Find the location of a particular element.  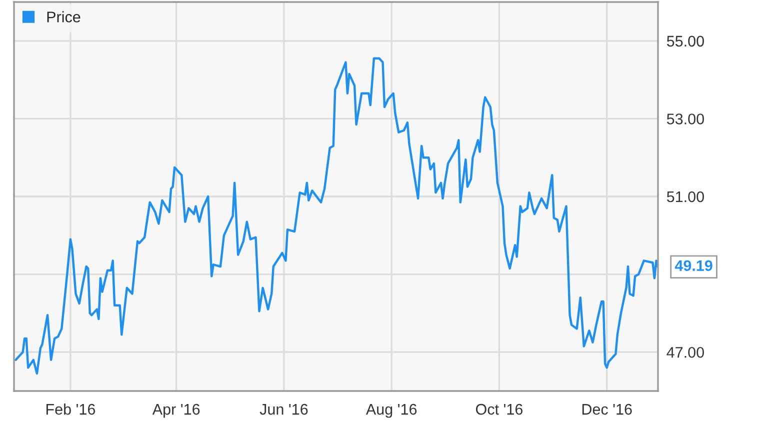

x-tick-label: Dec '16 is located at coordinates (607, 409).